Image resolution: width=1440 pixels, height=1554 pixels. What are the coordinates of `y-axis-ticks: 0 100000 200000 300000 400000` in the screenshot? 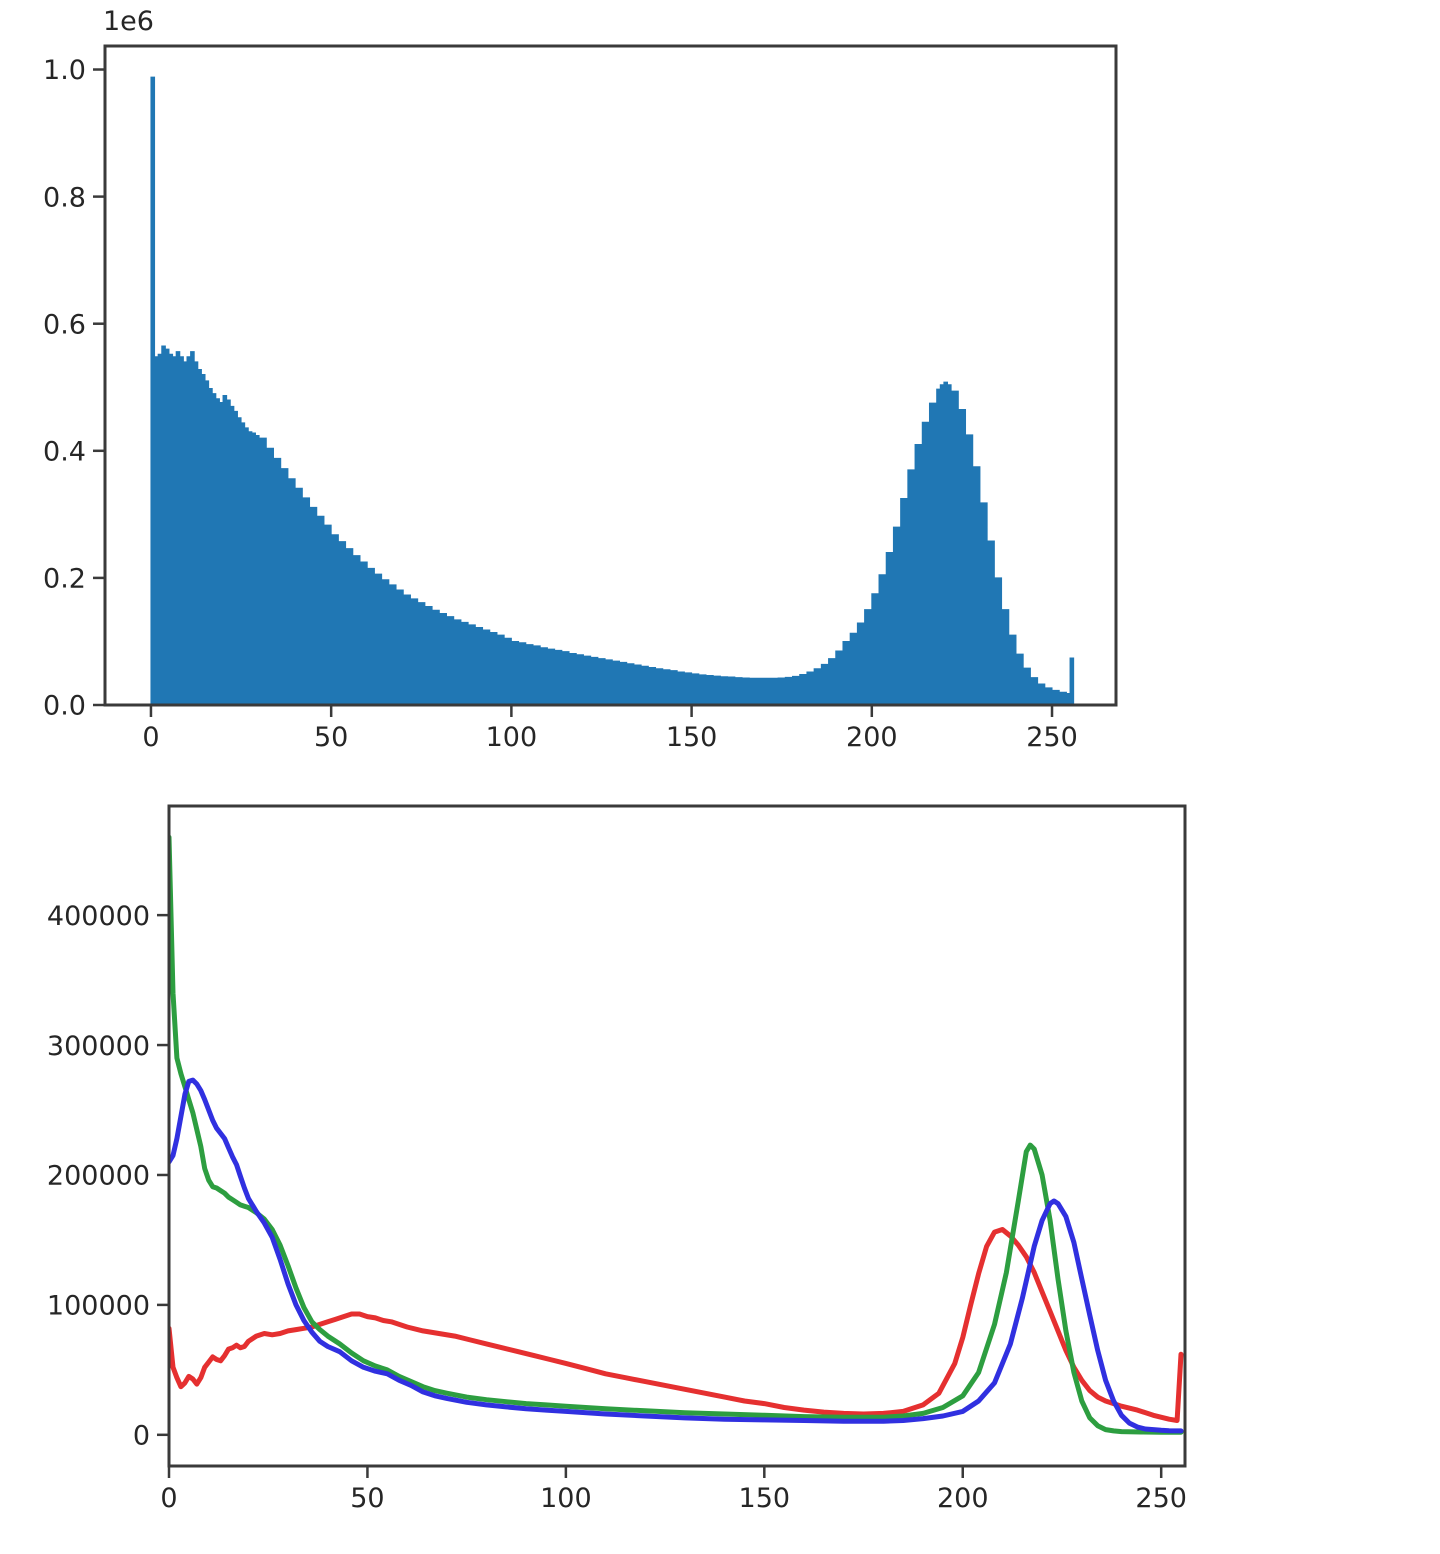 It's located at (108, 1176).